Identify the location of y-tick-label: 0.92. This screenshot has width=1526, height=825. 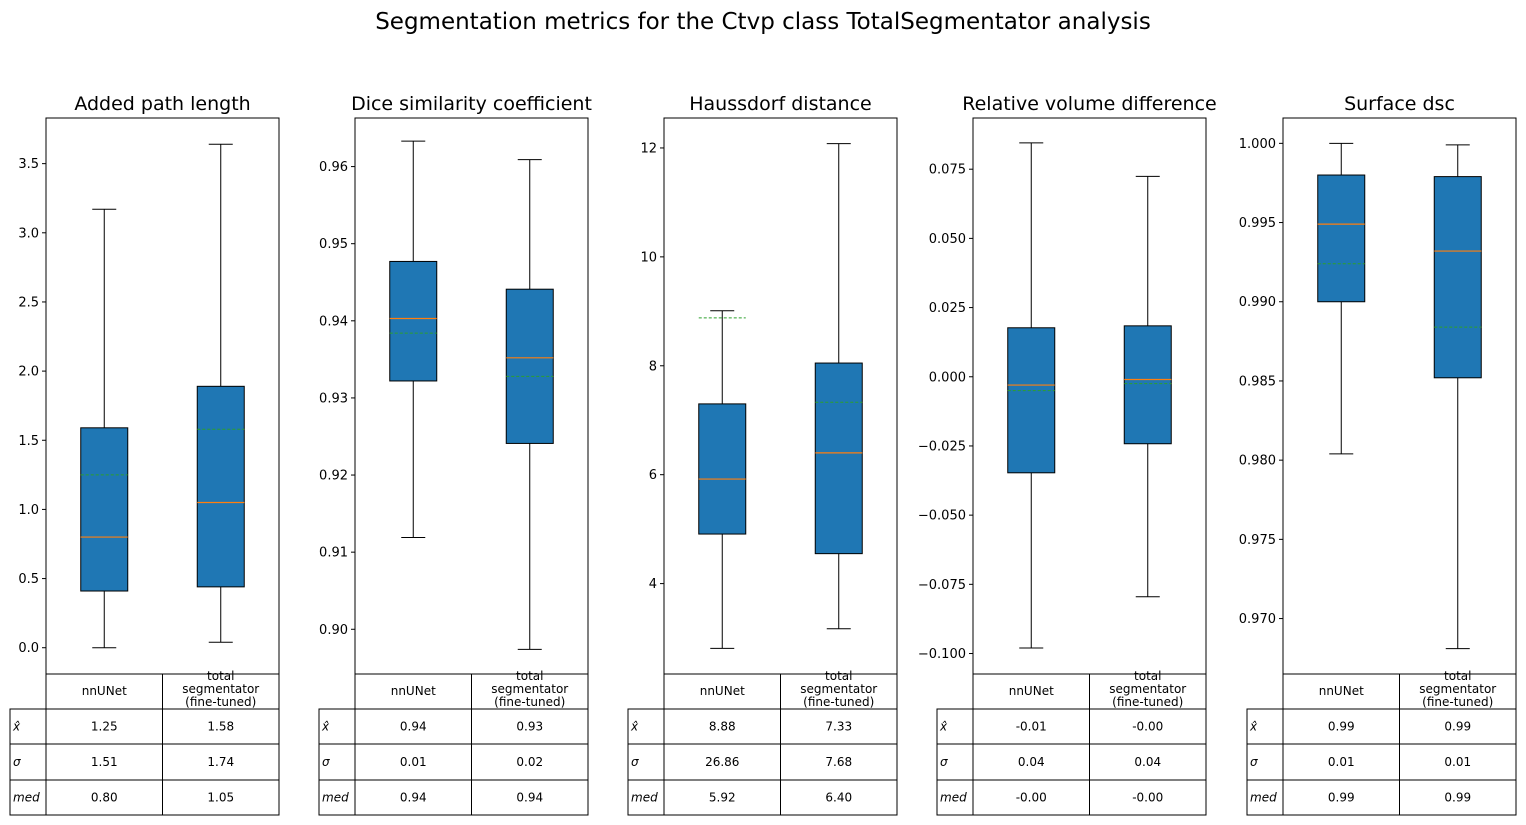
(333, 476).